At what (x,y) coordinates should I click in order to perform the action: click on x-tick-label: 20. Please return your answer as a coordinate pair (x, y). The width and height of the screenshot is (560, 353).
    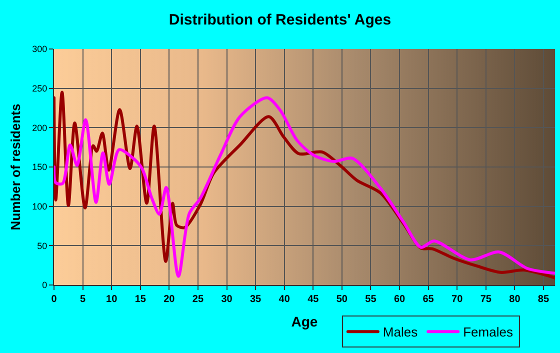
    Looking at the image, I should click on (170, 299).